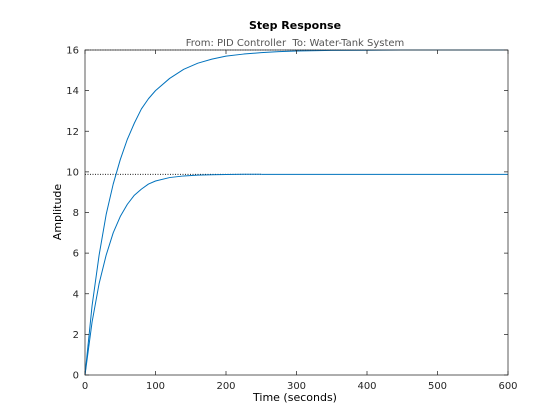 The height and width of the screenshot is (420, 560). I want to click on y-tick-label: 0, so click(76, 376).